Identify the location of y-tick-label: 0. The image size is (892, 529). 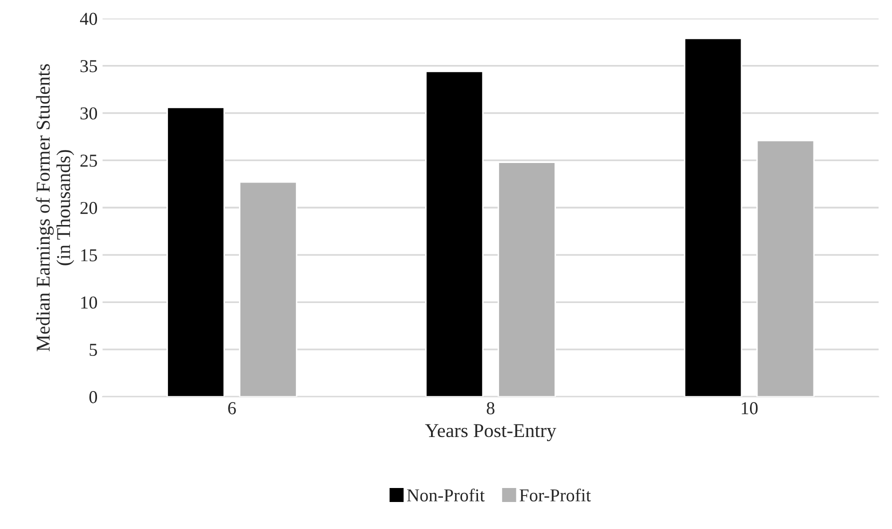
(93, 397).